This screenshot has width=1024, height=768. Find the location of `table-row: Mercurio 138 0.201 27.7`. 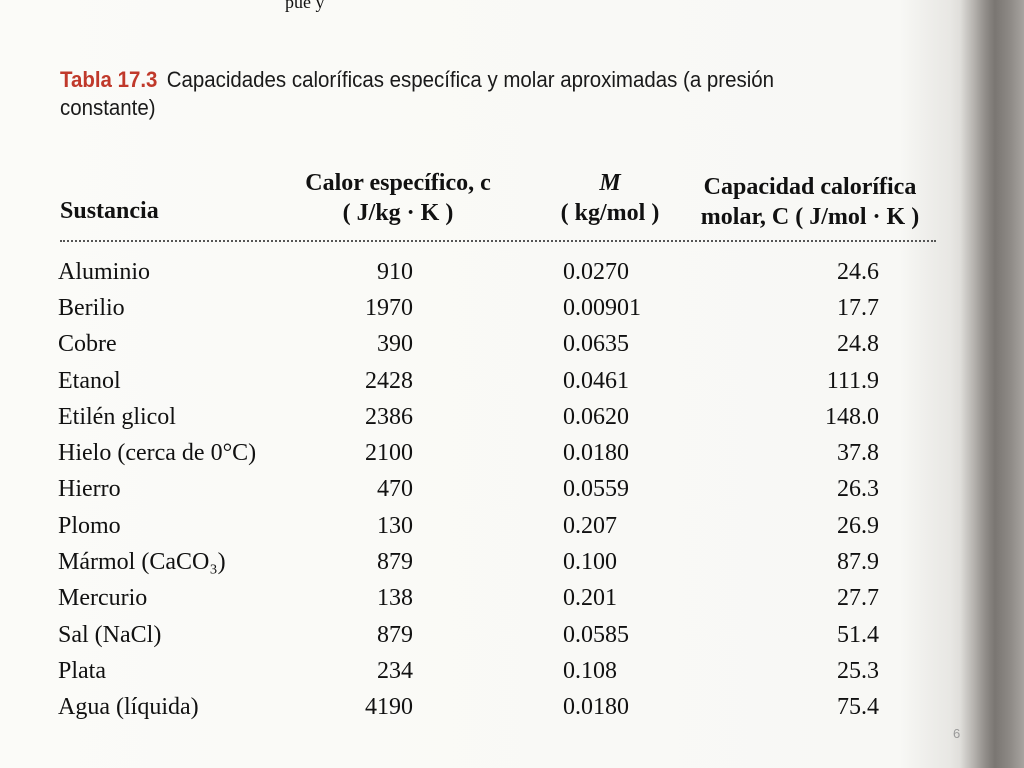

table-row: Mercurio 138 0.201 27.7 is located at coordinates (468, 599).